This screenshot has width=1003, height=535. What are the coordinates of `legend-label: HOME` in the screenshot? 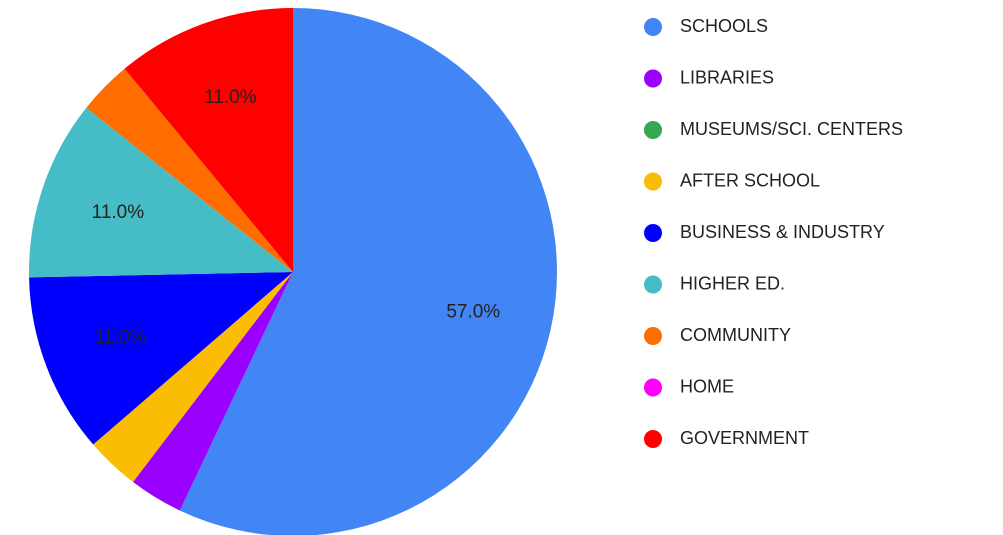 It's located at (707, 386).